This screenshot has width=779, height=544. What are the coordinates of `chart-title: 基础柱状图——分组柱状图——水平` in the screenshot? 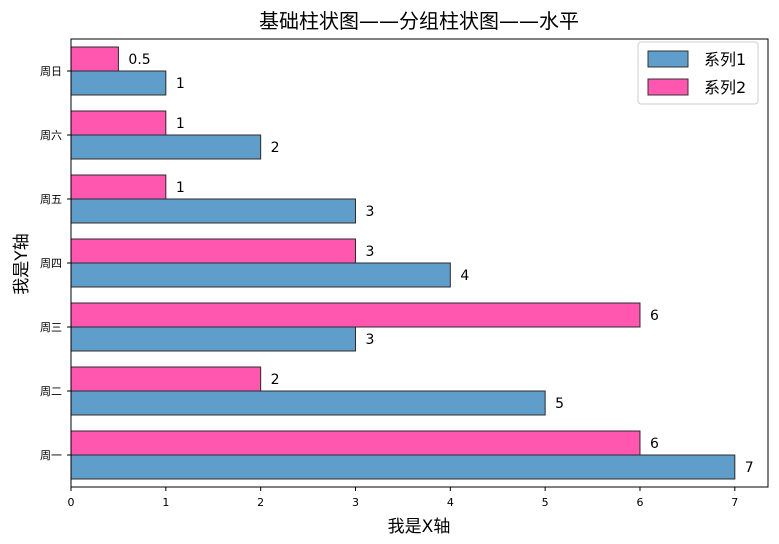 It's located at (419, 21).